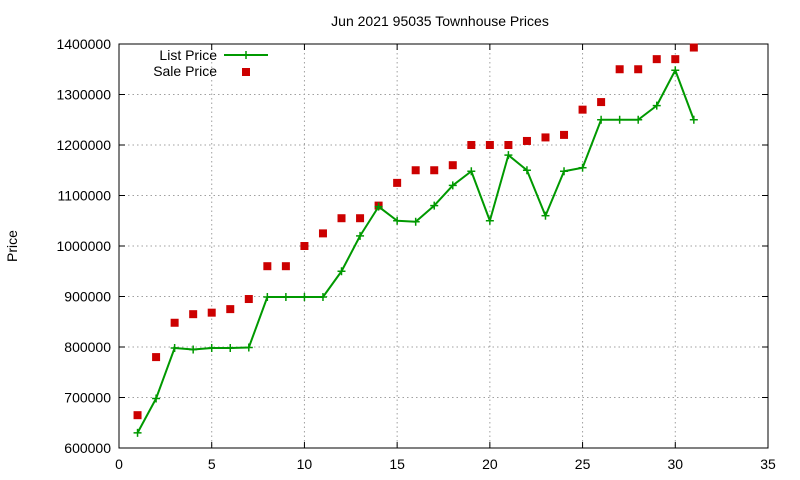  Describe the element at coordinates (583, 464) in the screenshot. I see `x-tick-label: 25` at that location.